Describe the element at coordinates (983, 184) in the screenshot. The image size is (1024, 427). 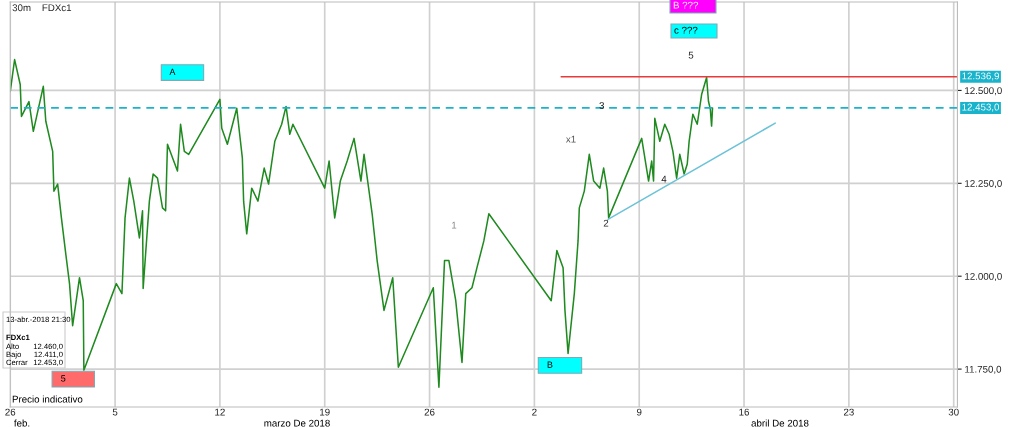
I see `y-tick-label: 12.250,0` at that location.